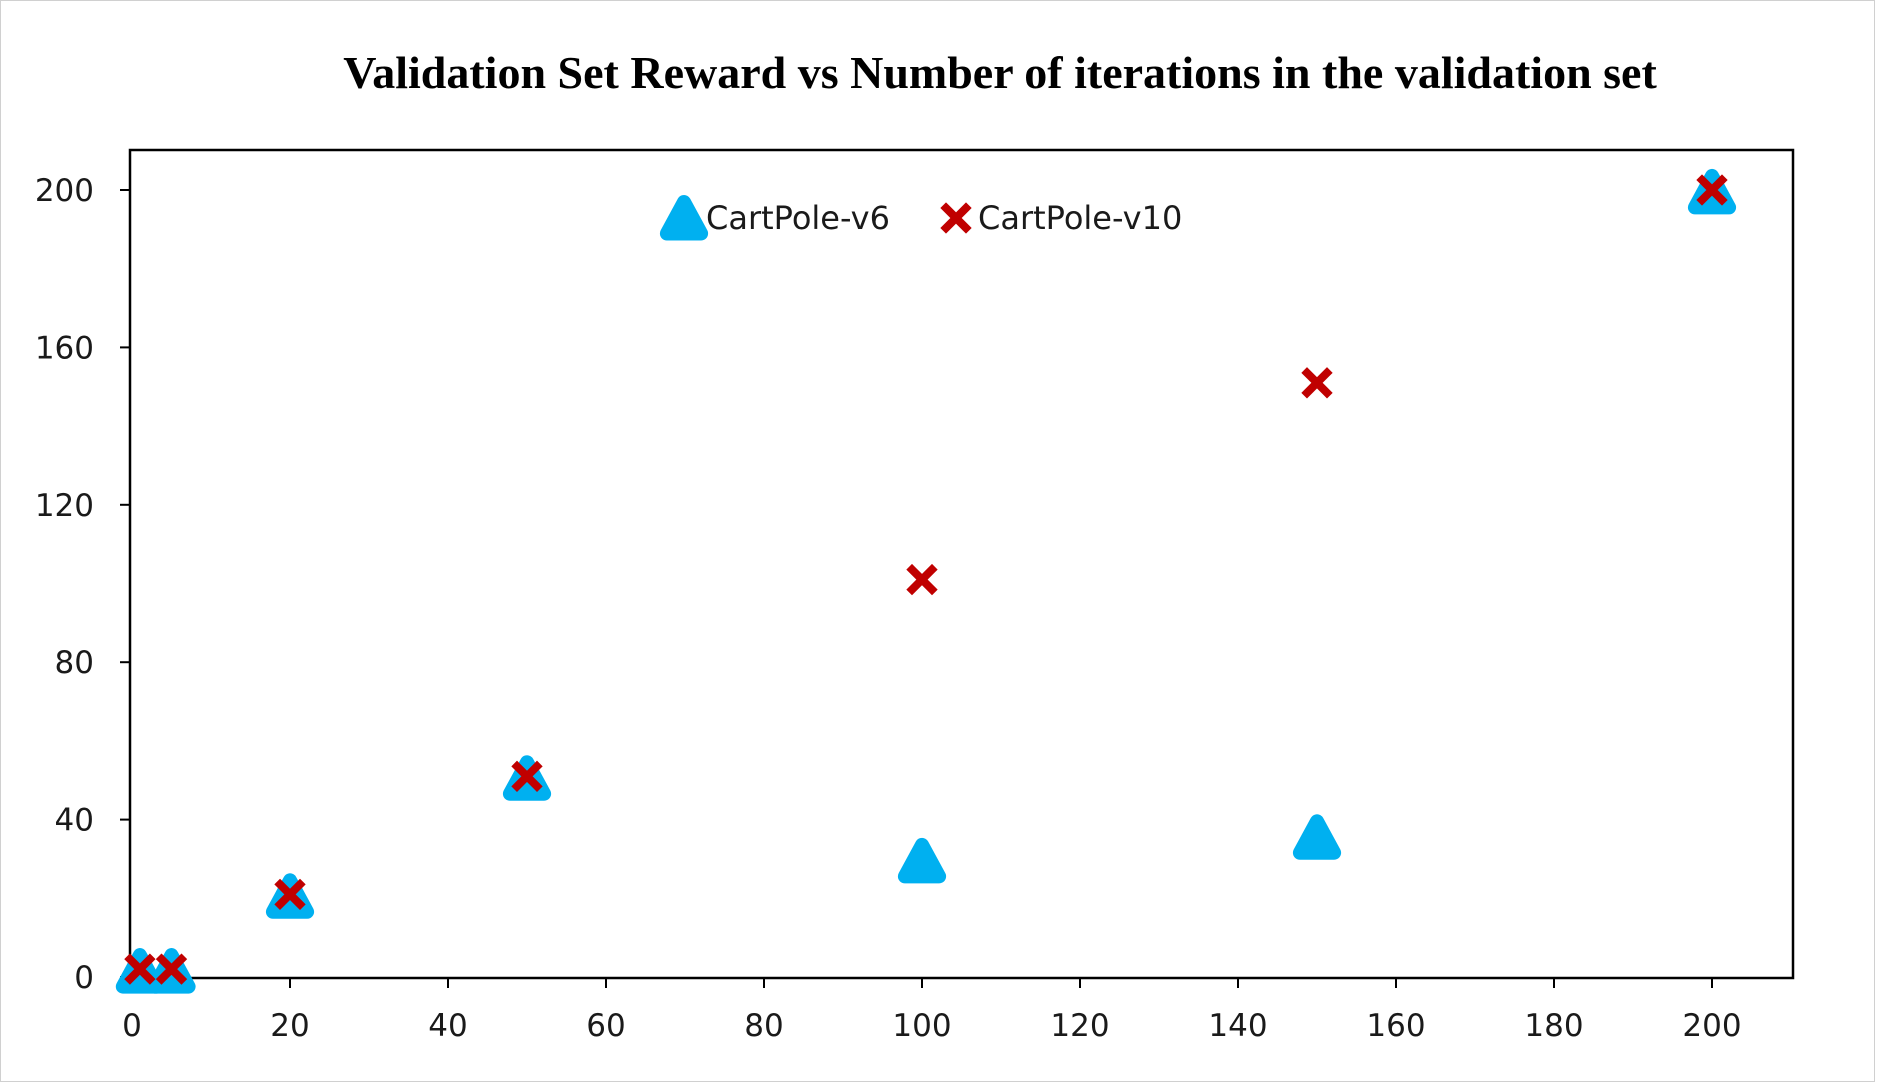 The height and width of the screenshot is (1084, 1877). I want to click on y-tick-label: 80, so click(74, 663).